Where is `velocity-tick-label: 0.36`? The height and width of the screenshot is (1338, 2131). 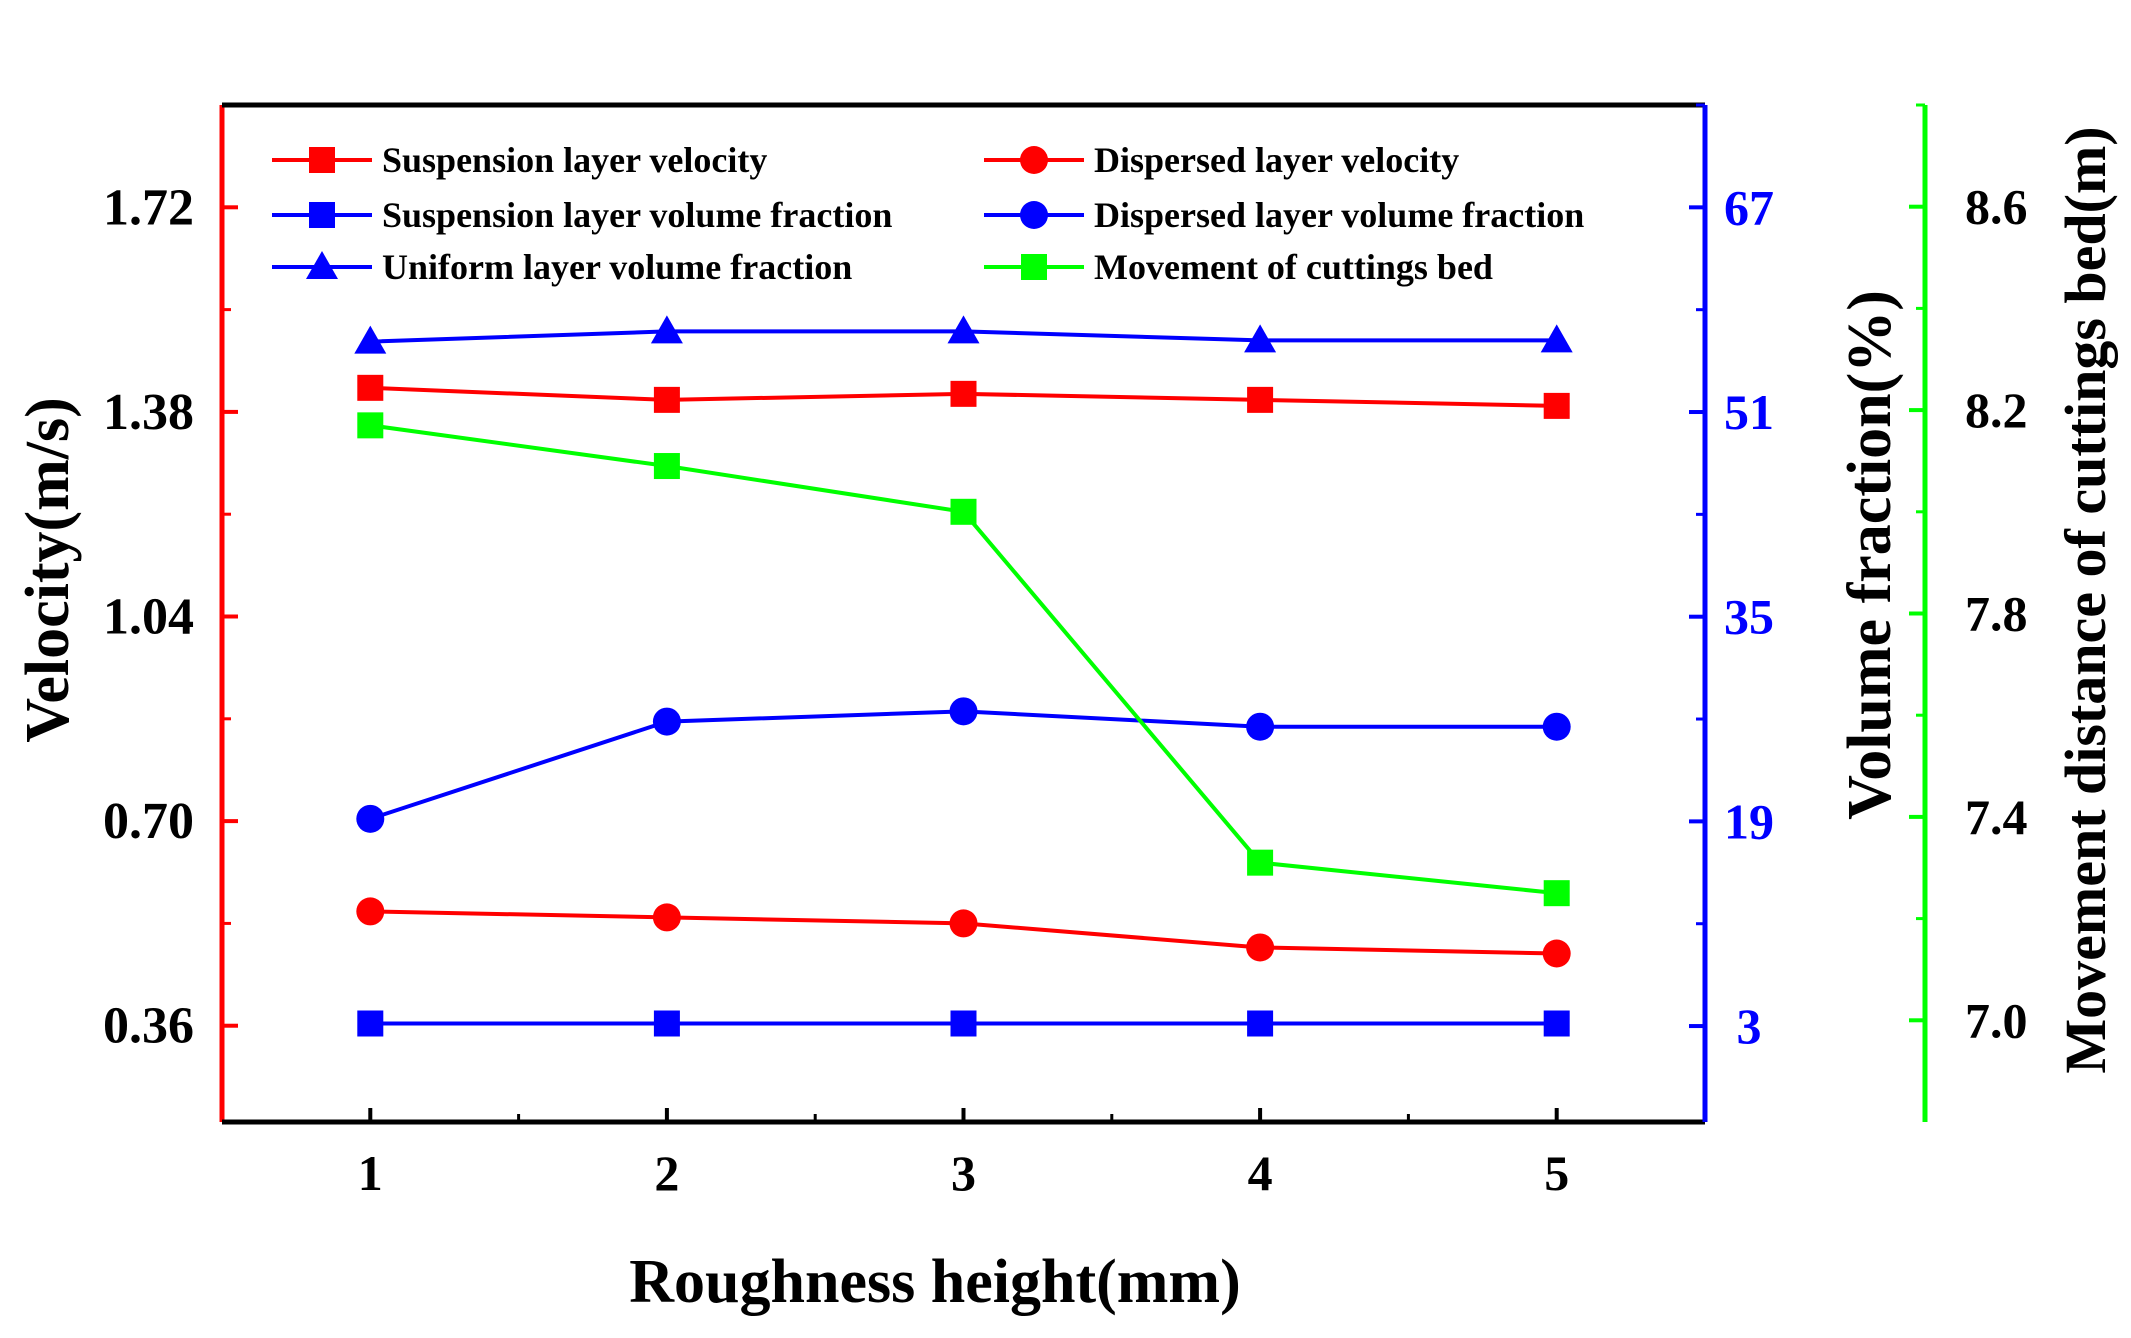
velocity-tick-label: 0.36 is located at coordinates (148, 1026).